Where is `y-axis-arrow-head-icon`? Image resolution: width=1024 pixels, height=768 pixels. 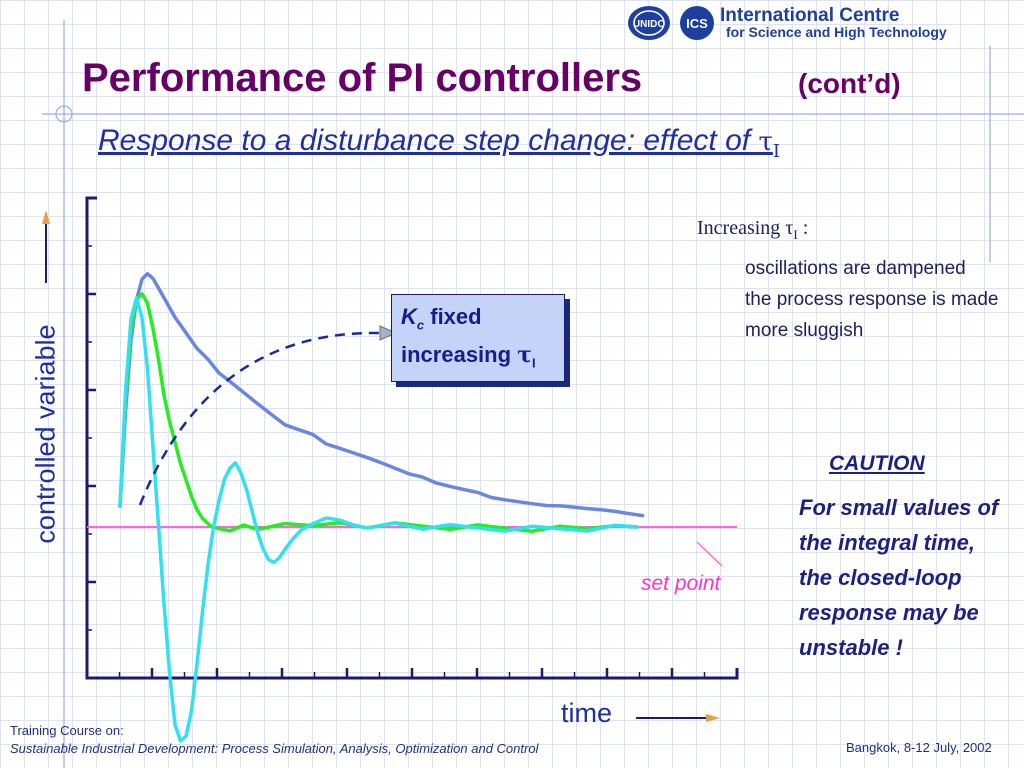
y-axis-arrow-head-icon is located at coordinates (46, 217).